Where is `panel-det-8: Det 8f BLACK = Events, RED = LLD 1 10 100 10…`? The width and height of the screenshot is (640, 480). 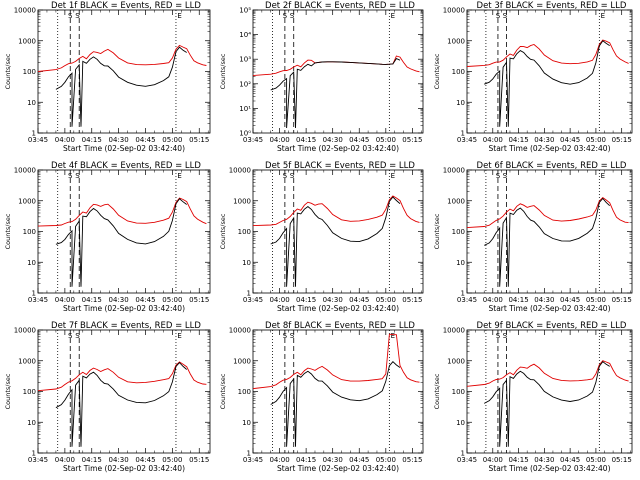 panel-det-8: Det 8f BLACK = Events, RED = LLD 1 10 100 10… is located at coordinates (321, 397).